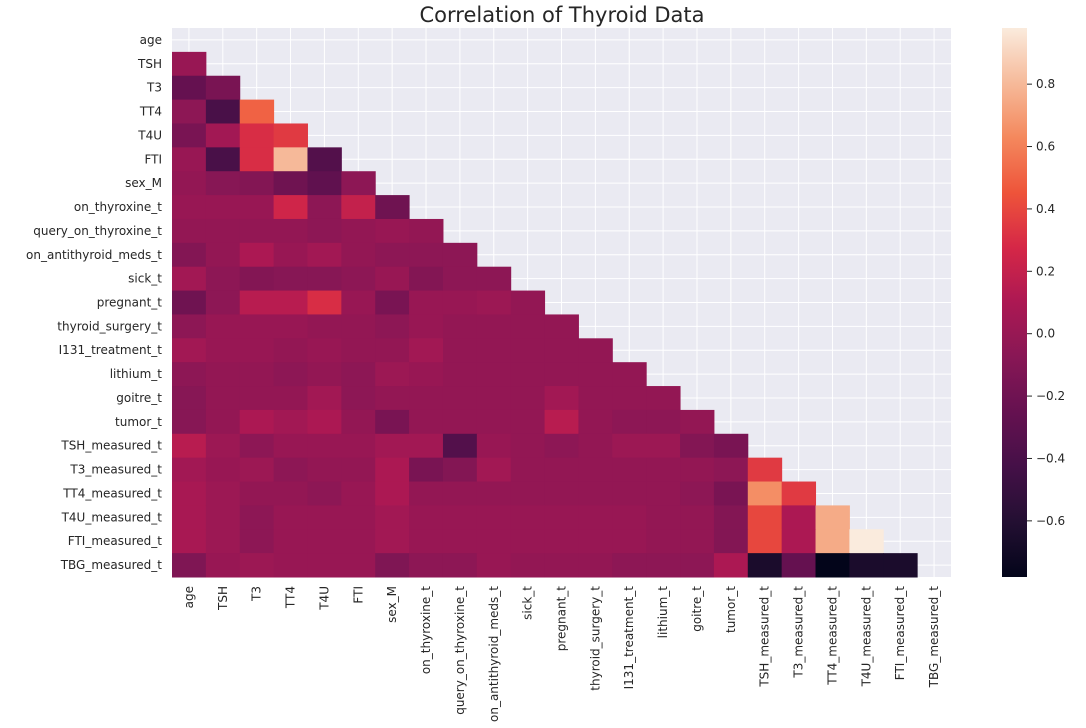 The height and width of the screenshot is (728, 1086). Describe the element at coordinates (94, 255) in the screenshot. I see `y-tick-label: on_antithyroid_meds_t` at that location.